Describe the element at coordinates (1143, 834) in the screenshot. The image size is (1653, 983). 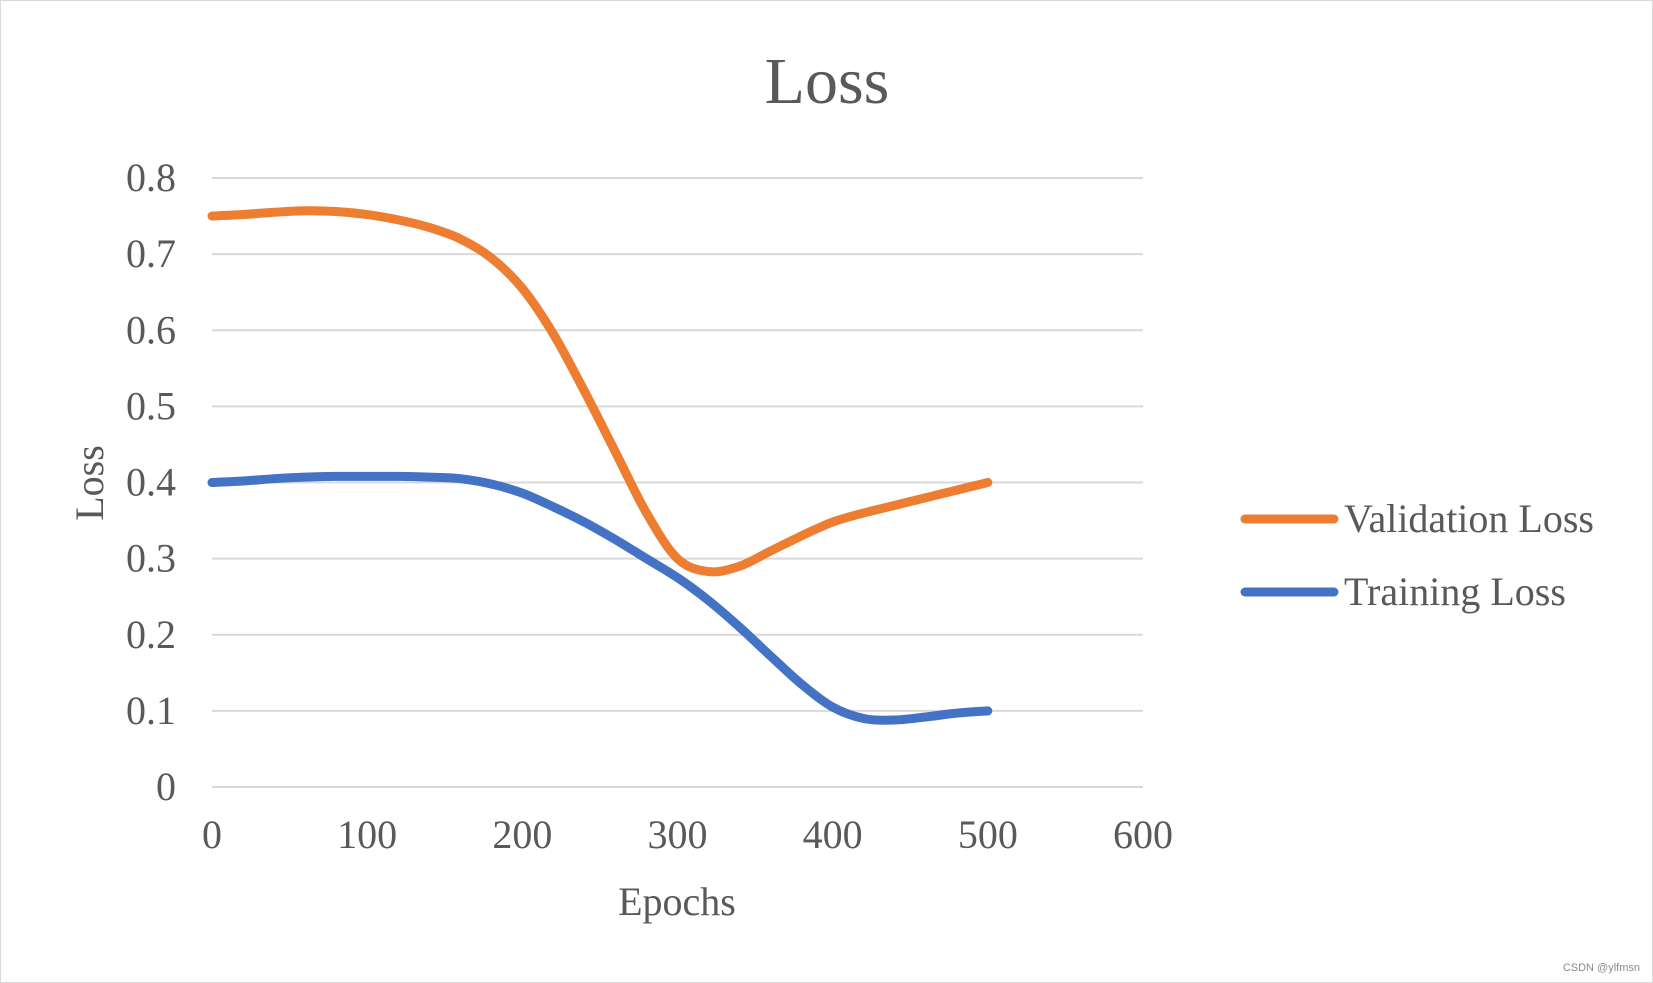
I see `x-tick-label: 600` at that location.